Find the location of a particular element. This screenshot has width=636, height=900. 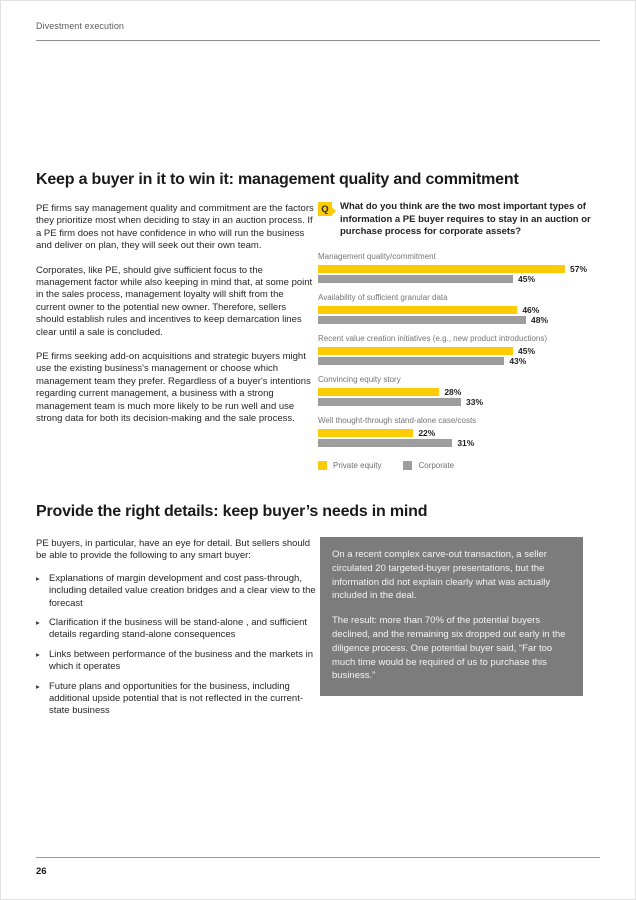

bar-value: 22% is located at coordinates (427, 432).